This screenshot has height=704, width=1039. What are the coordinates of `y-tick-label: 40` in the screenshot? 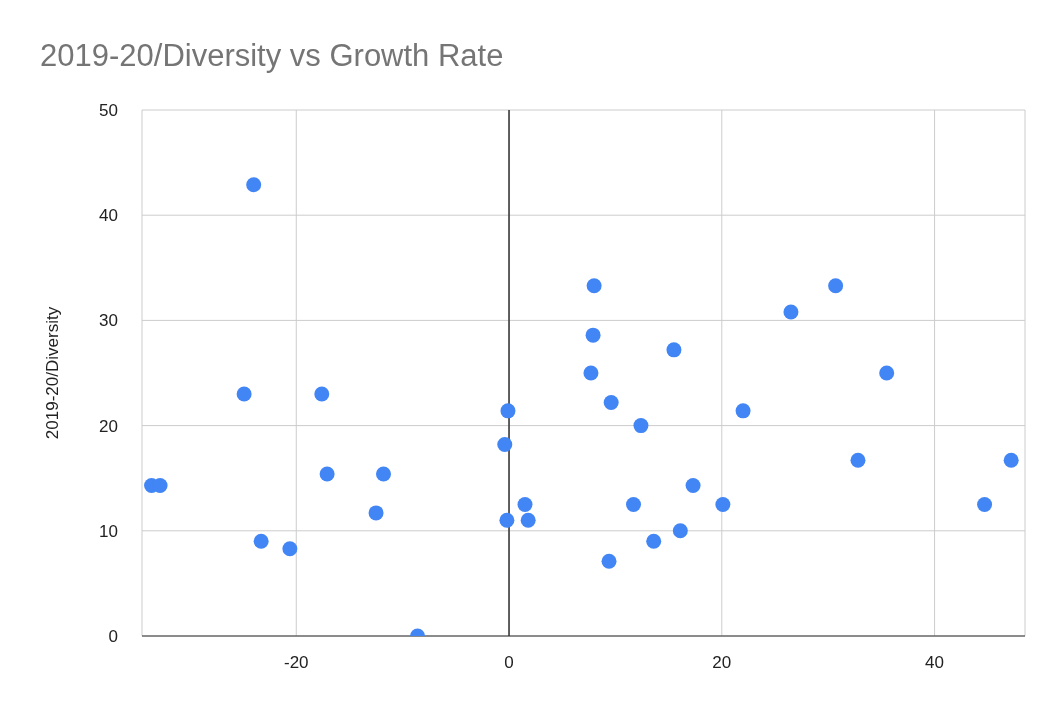 It's located at (108, 216).